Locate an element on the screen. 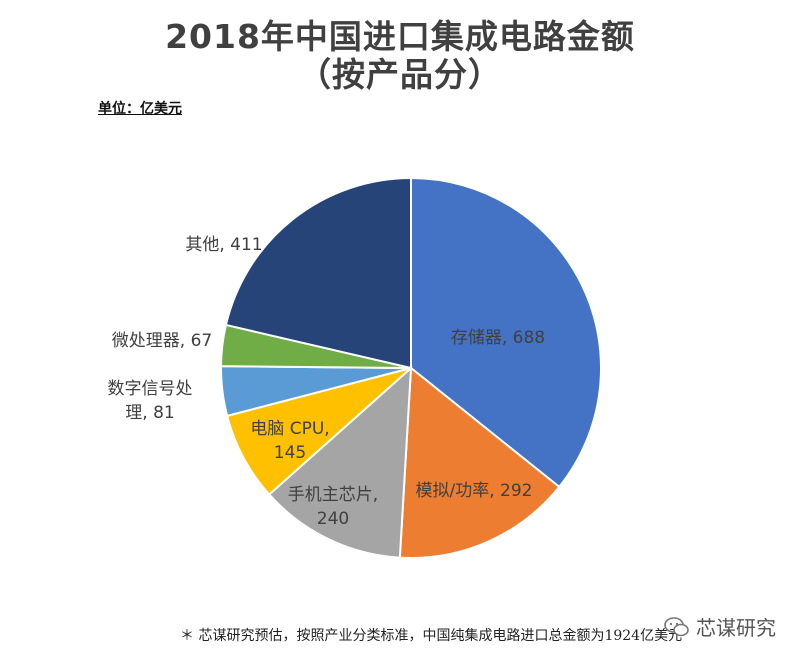 This screenshot has width=800, height=659. data-label: 微处理器, 67 is located at coordinates (162, 341).